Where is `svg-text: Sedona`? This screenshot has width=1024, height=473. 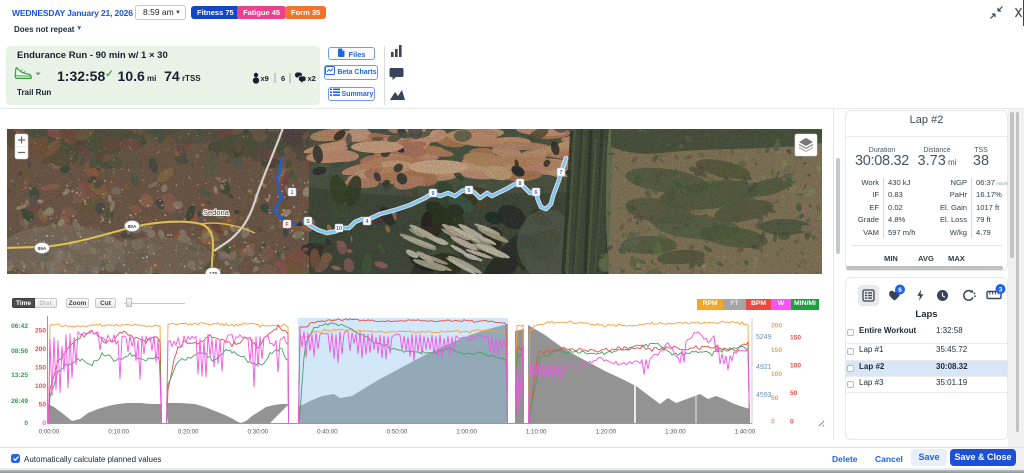
svg-text: Sedona is located at coordinates (216, 212).